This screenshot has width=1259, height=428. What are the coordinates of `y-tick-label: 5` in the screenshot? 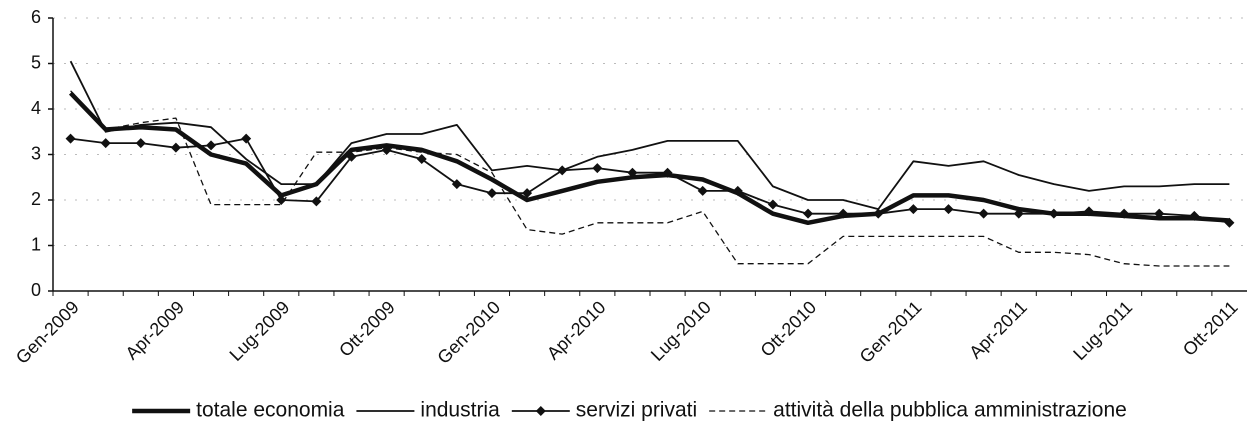 It's located at (36, 62).